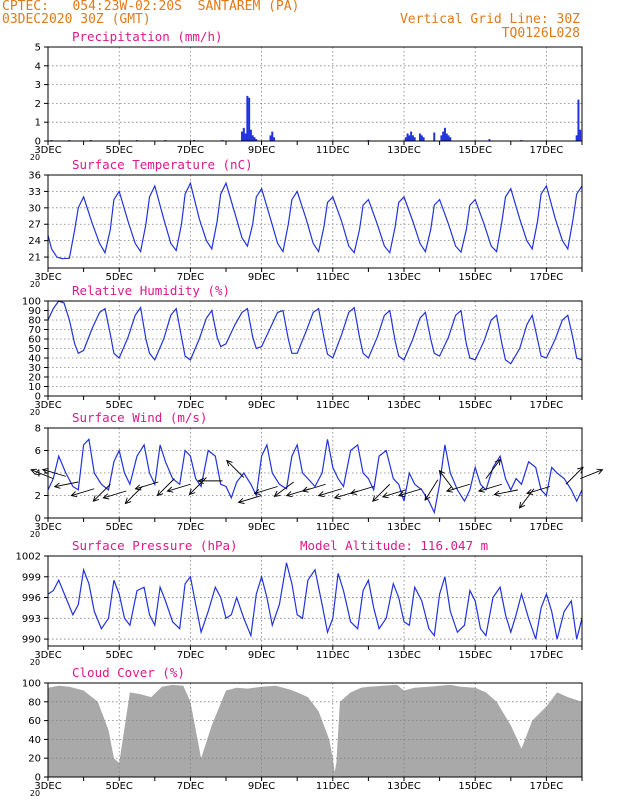 This screenshot has height=800, width=618. I want to click on surface-temperature-ytick-label: 21, so click(34, 258).